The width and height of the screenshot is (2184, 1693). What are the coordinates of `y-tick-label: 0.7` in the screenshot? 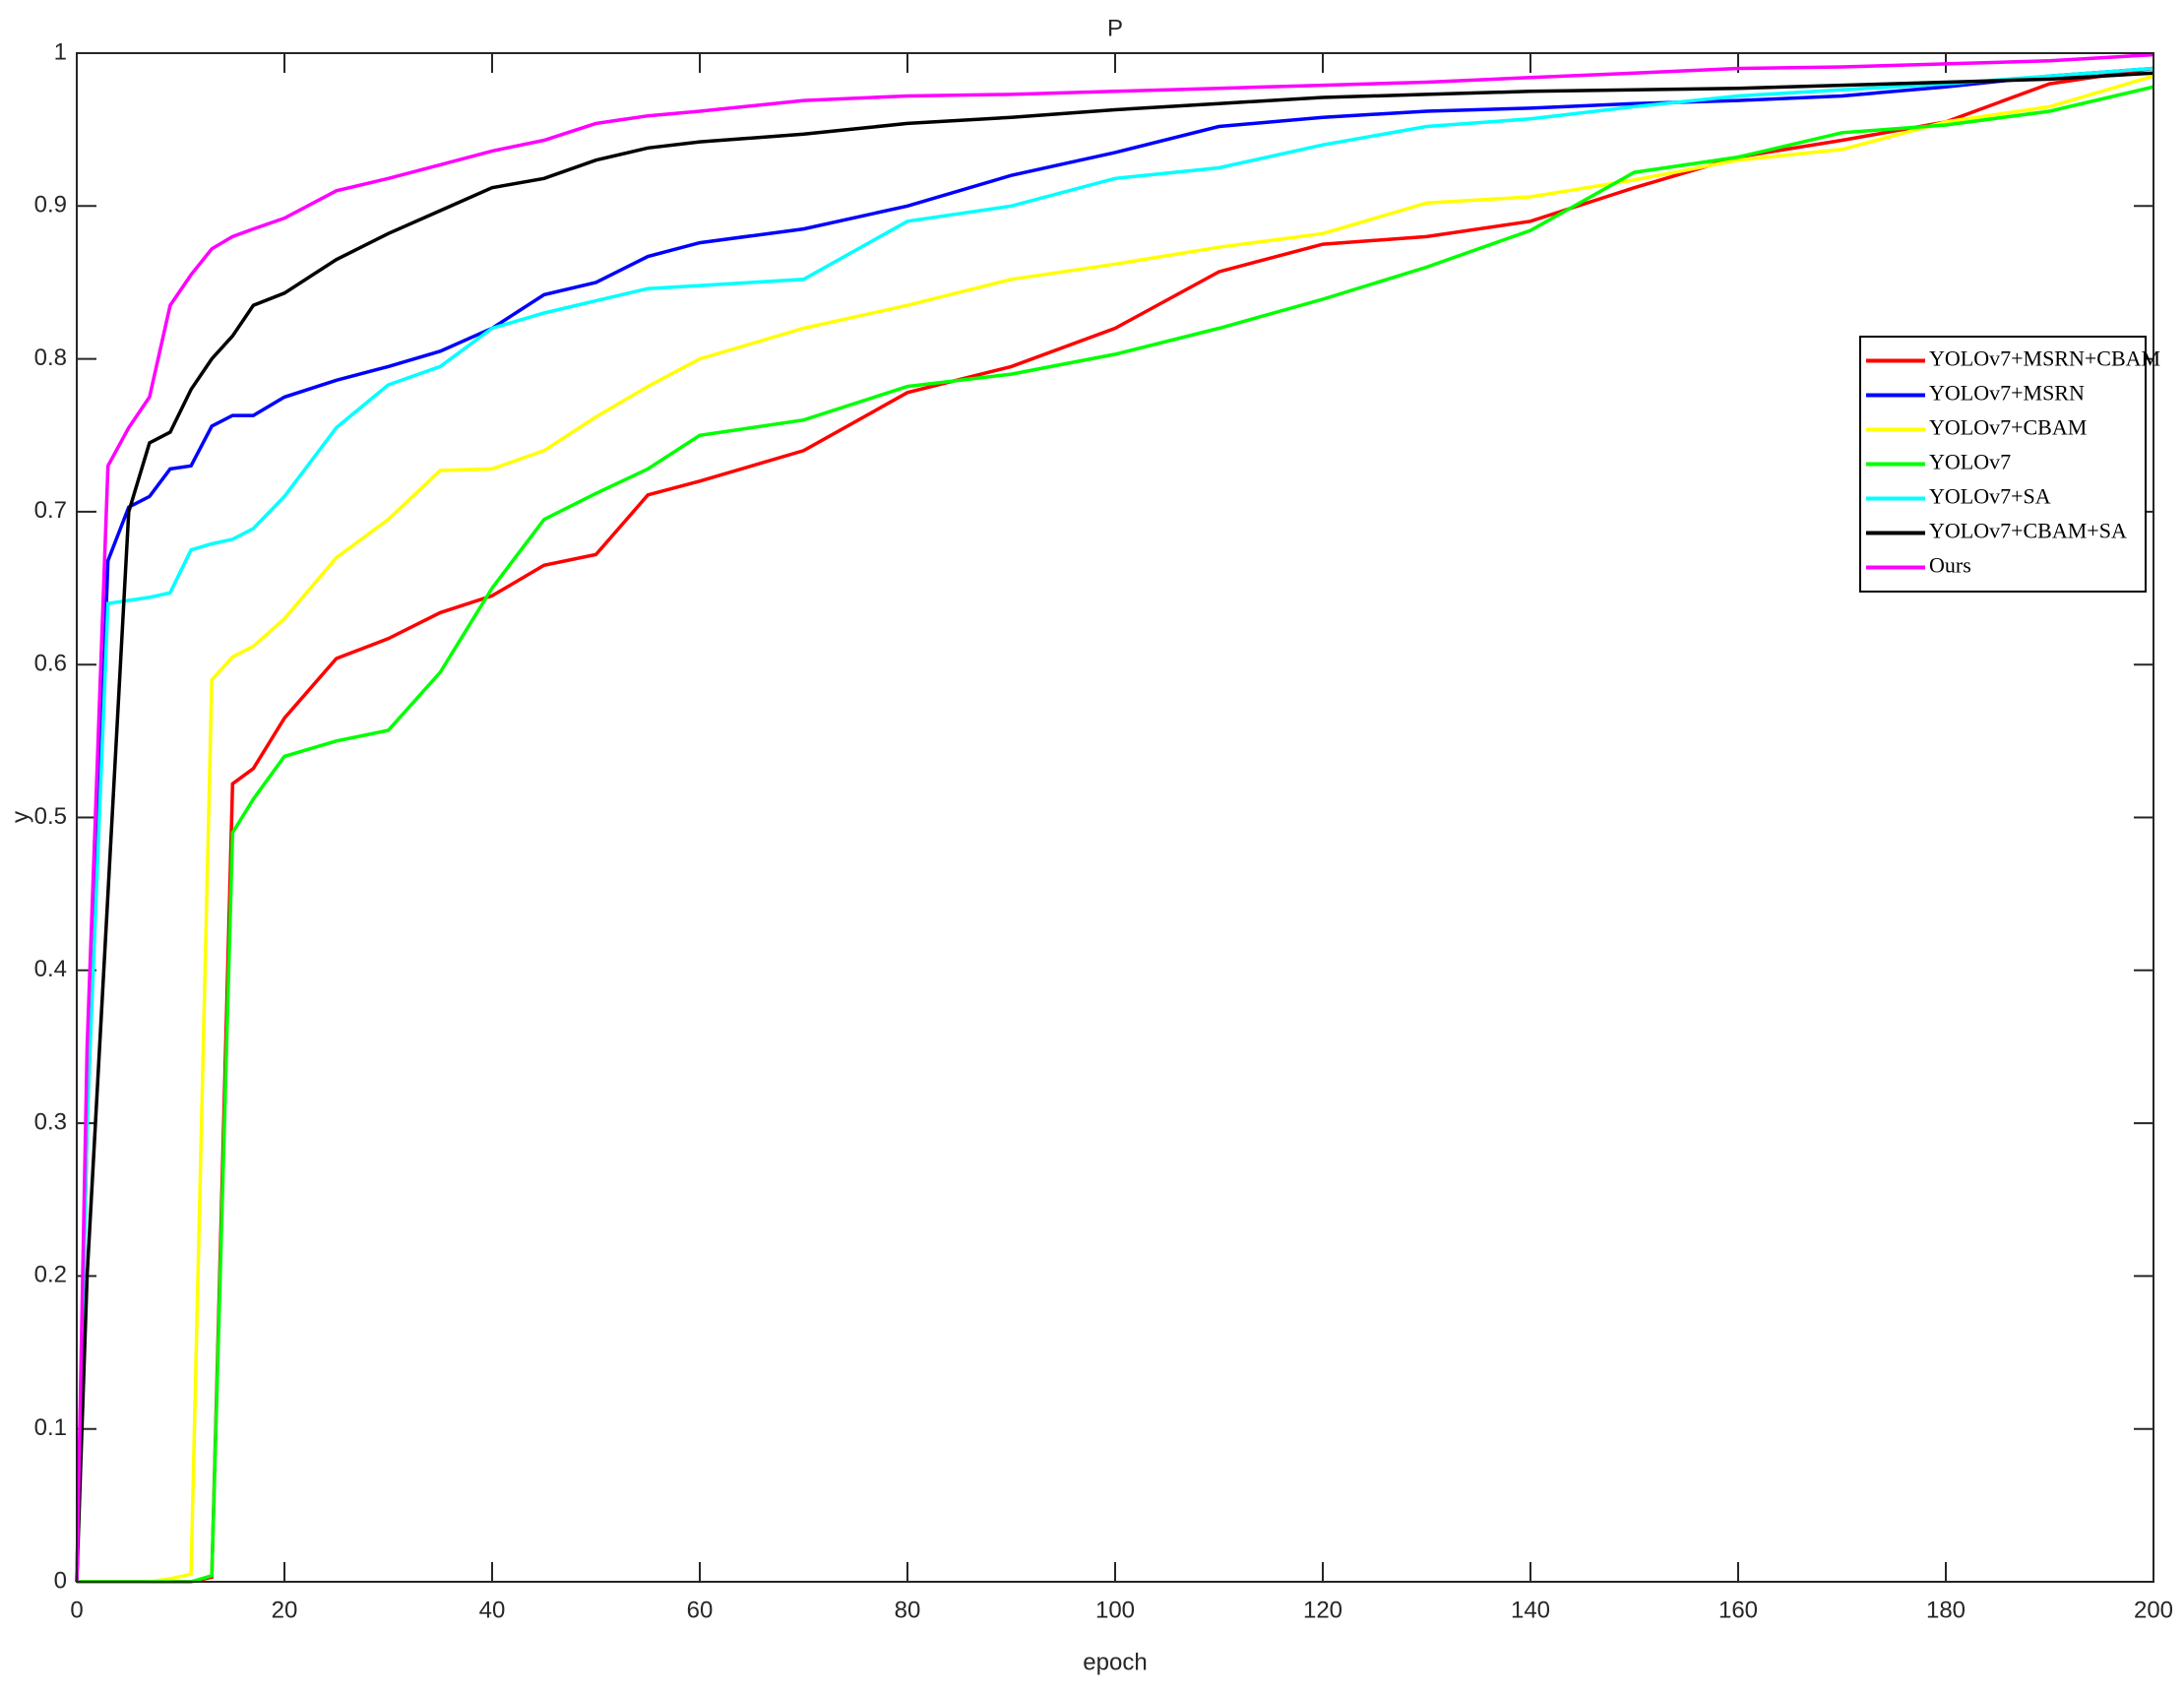 It's located at (50, 510).